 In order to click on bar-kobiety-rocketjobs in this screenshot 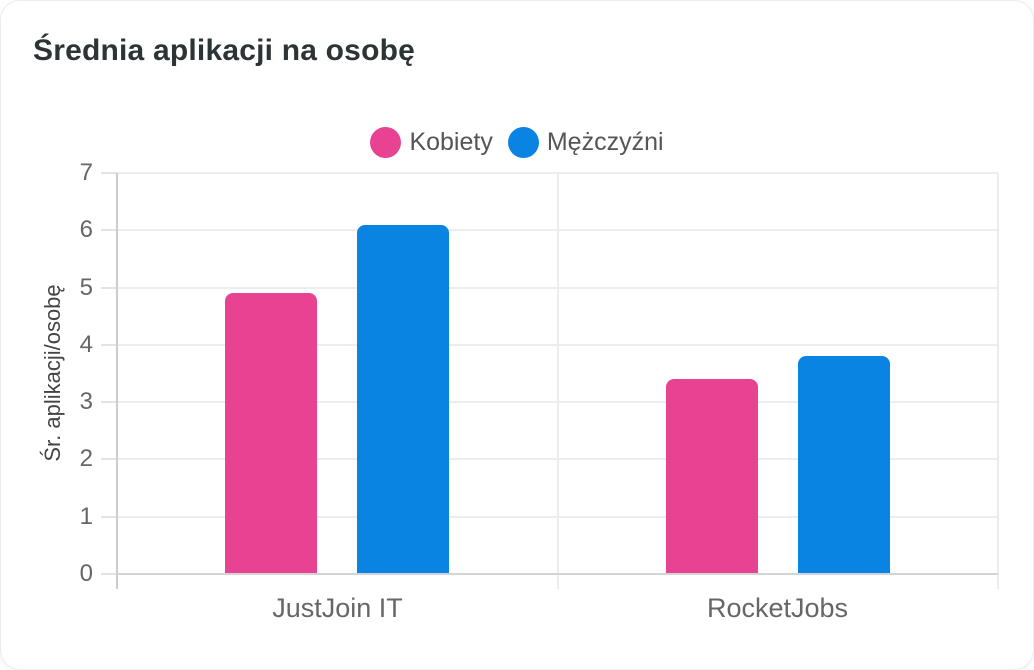, I will do `click(711, 476)`.